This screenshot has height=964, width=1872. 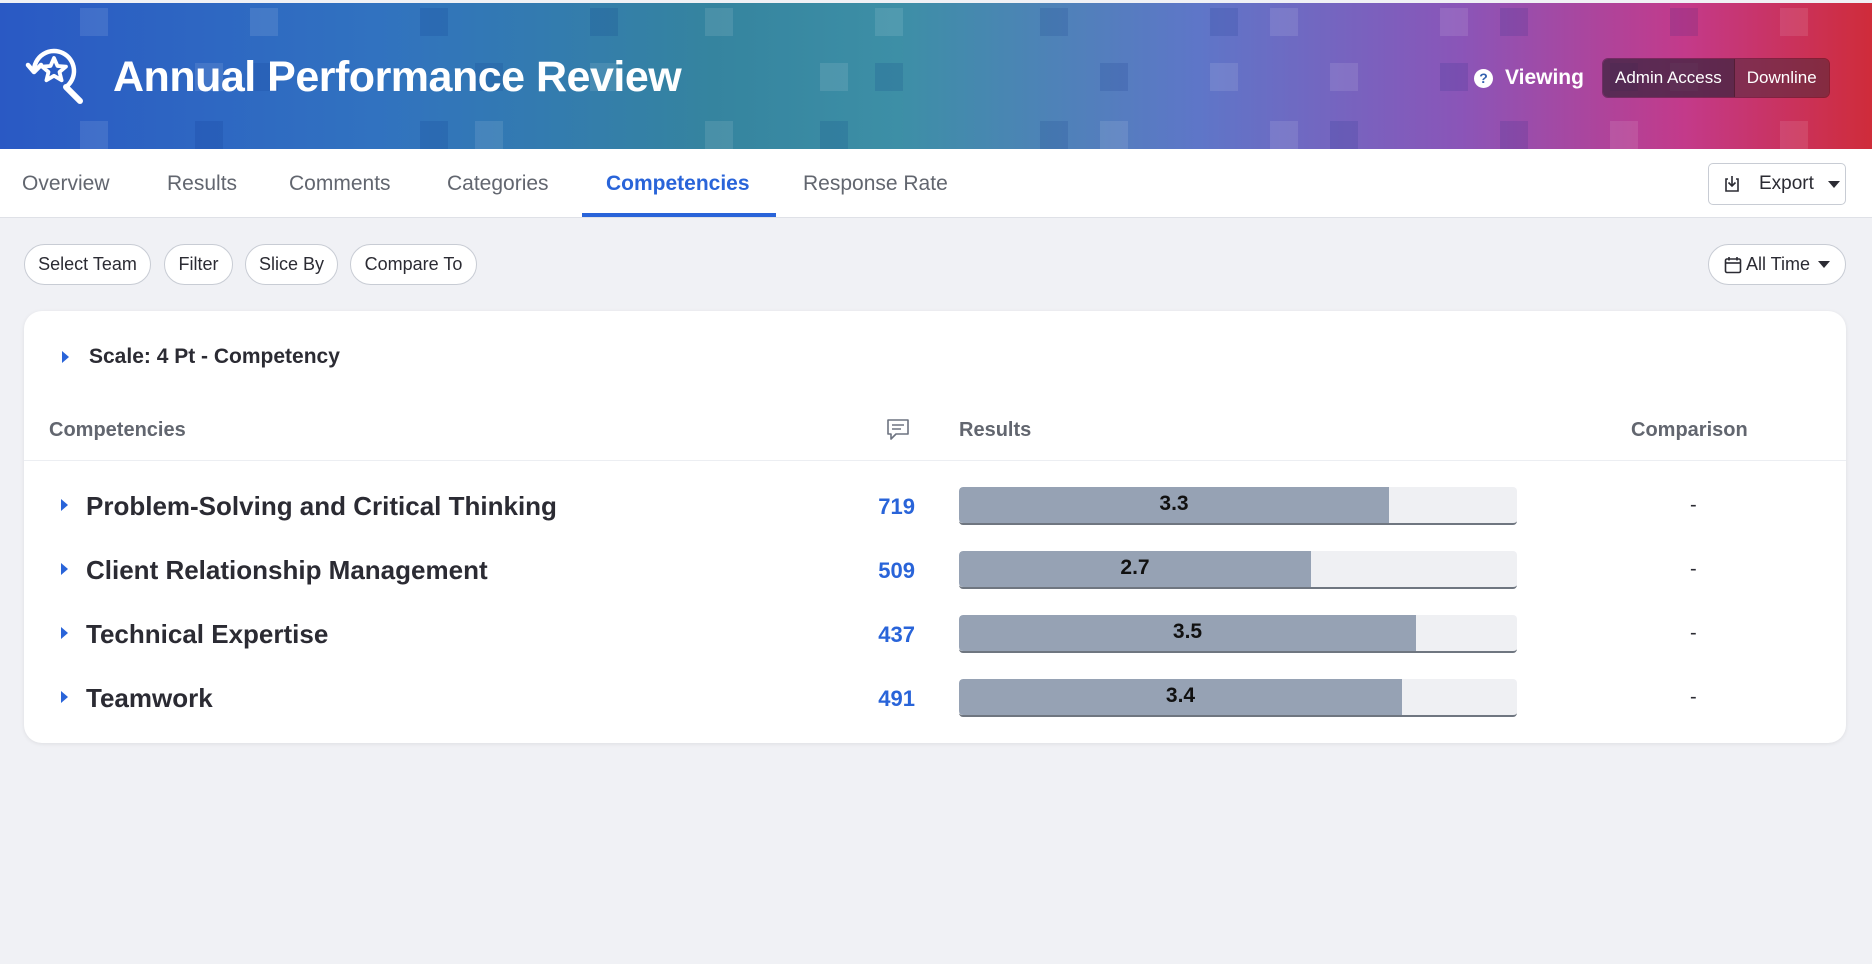 I want to click on comment-count-link: 491, so click(x=896, y=698).